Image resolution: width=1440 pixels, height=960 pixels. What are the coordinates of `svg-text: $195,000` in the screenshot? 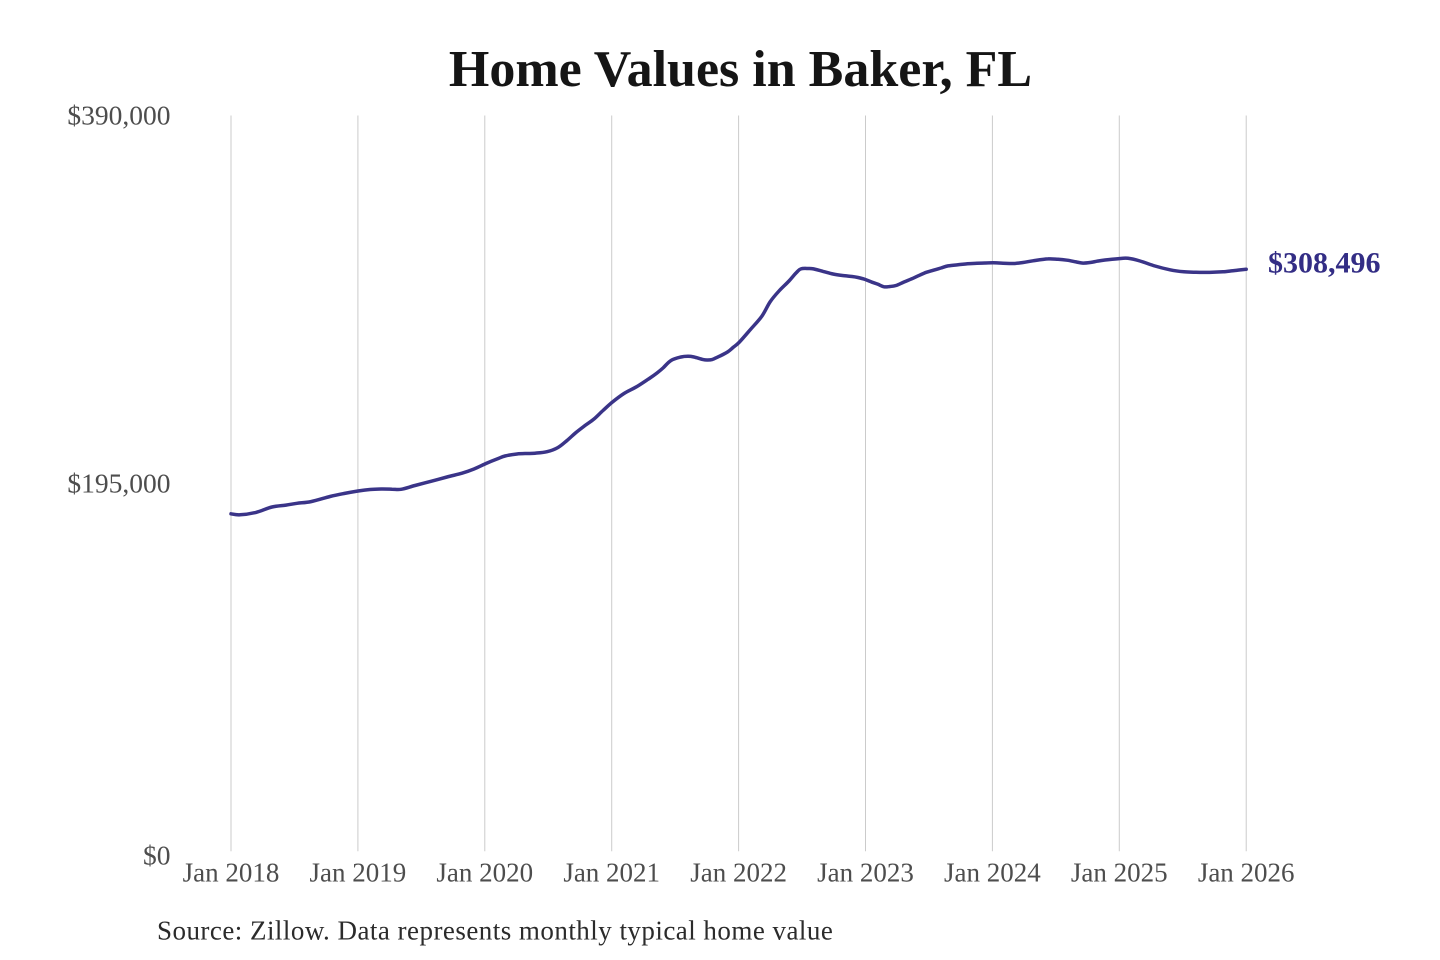 It's located at (118, 483).